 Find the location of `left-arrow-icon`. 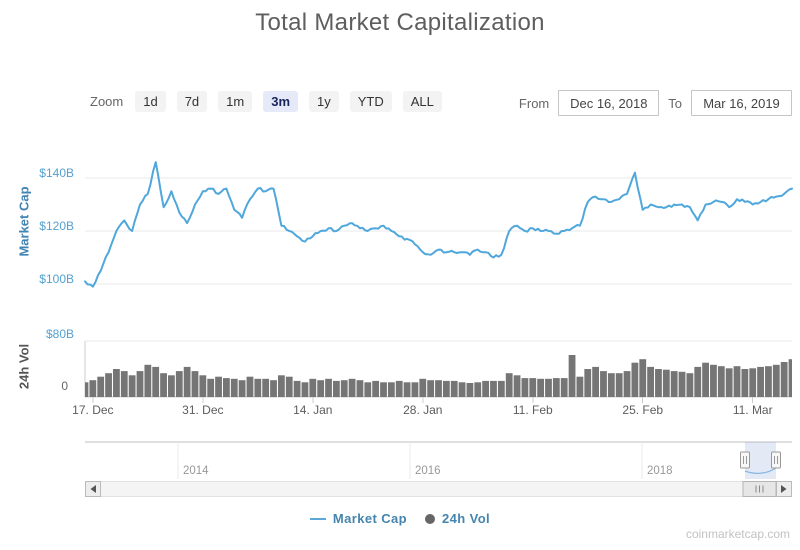

left-arrow-icon is located at coordinates (93, 489).